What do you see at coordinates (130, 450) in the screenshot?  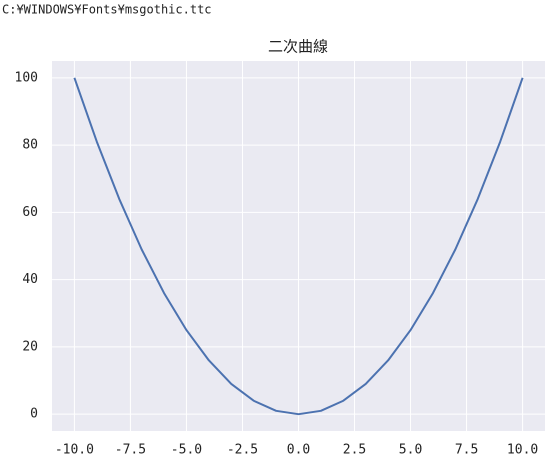 I see `x-tick-label: -7.5` at bounding box center [130, 450].